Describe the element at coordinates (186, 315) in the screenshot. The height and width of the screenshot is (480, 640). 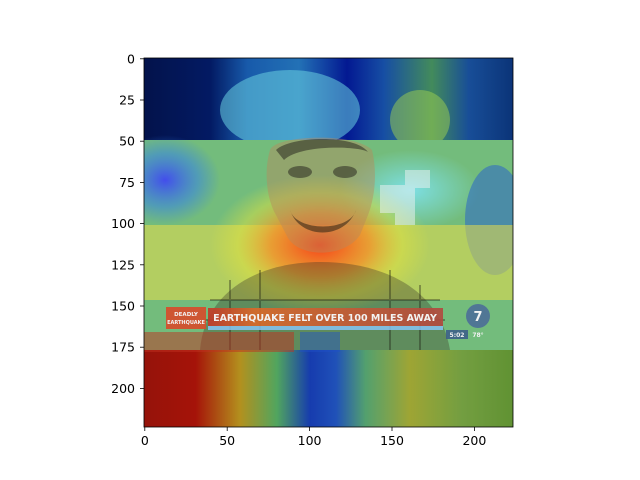
I see `banner-tag-line1: DEADLY` at that location.